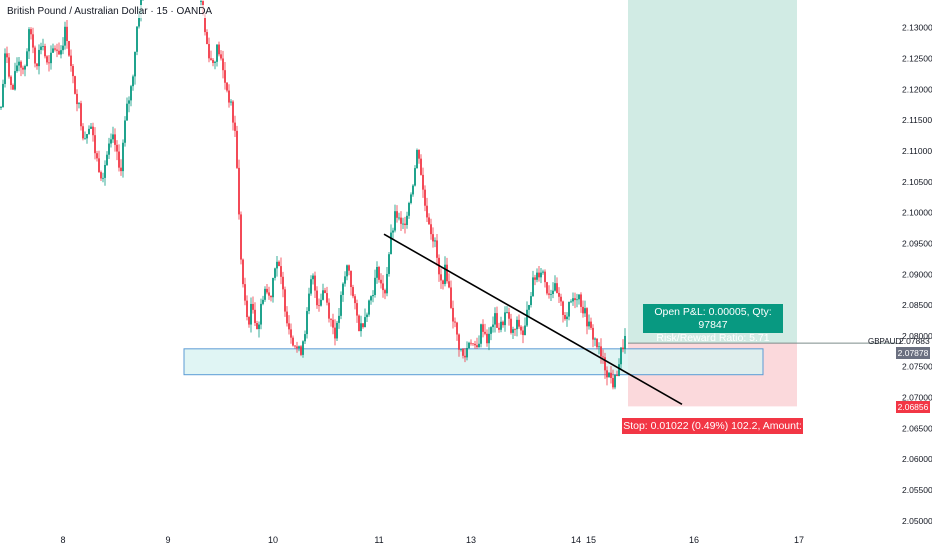  Describe the element at coordinates (917, 151) in the screenshot. I see `y-tick-label: 2.11000` at that location.